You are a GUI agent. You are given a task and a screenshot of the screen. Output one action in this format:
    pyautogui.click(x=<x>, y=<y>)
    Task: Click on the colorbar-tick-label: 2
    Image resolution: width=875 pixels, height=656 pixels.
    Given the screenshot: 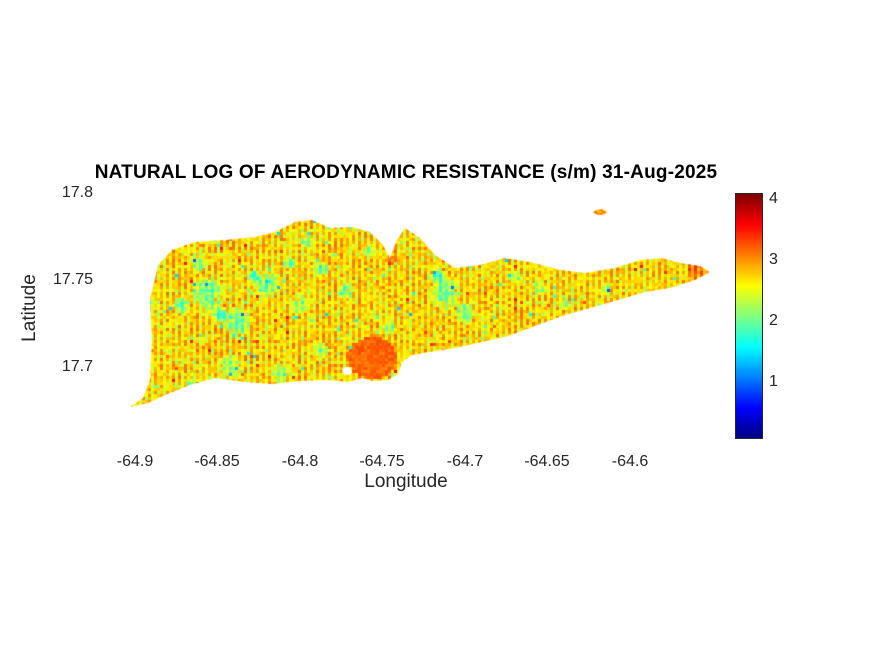 What is the action you would take?
    pyautogui.click(x=773, y=320)
    